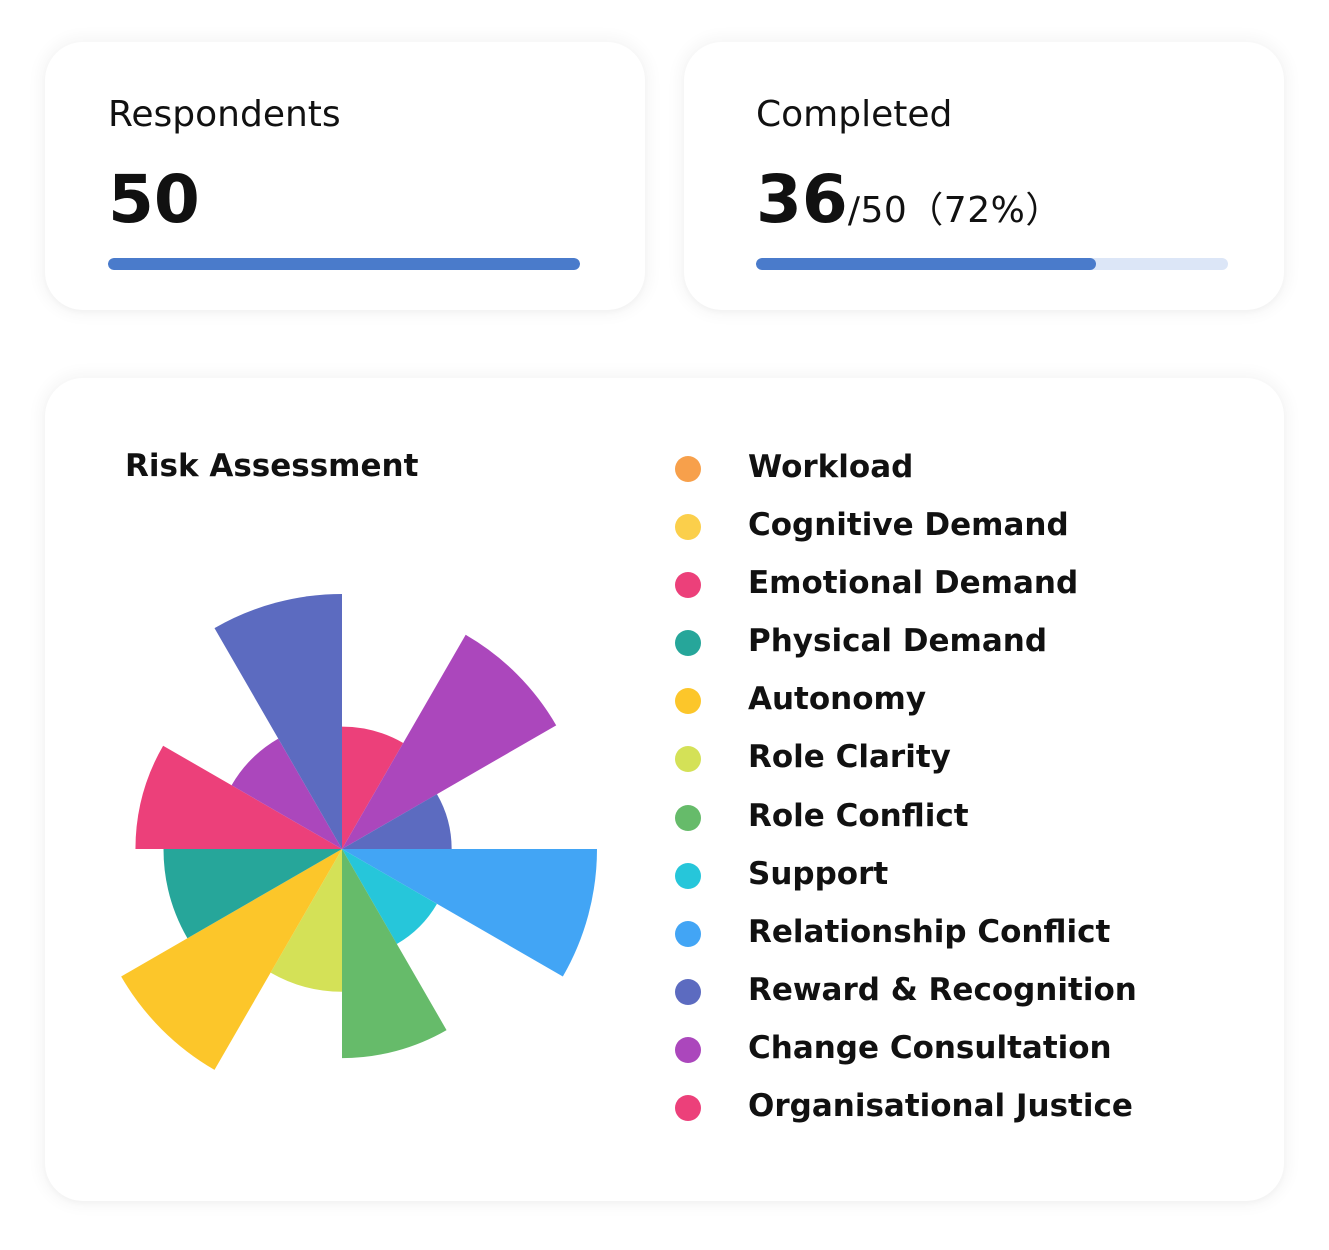 The height and width of the screenshot is (1250, 1329). What do you see at coordinates (231, 959) in the screenshot?
I see `rose-segment-autonomy` at bounding box center [231, 959].